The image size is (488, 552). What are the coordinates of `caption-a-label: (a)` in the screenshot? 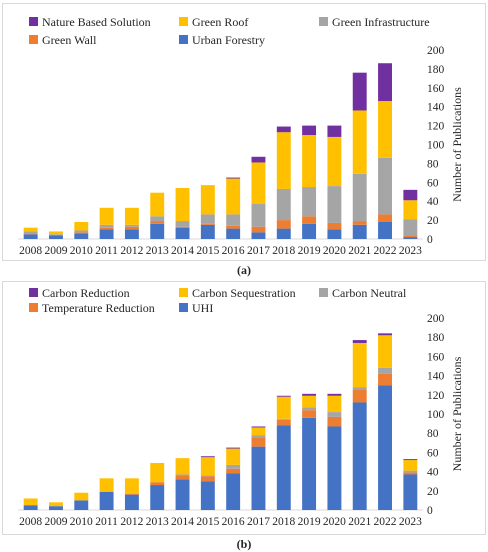 It's located at (244, 270).